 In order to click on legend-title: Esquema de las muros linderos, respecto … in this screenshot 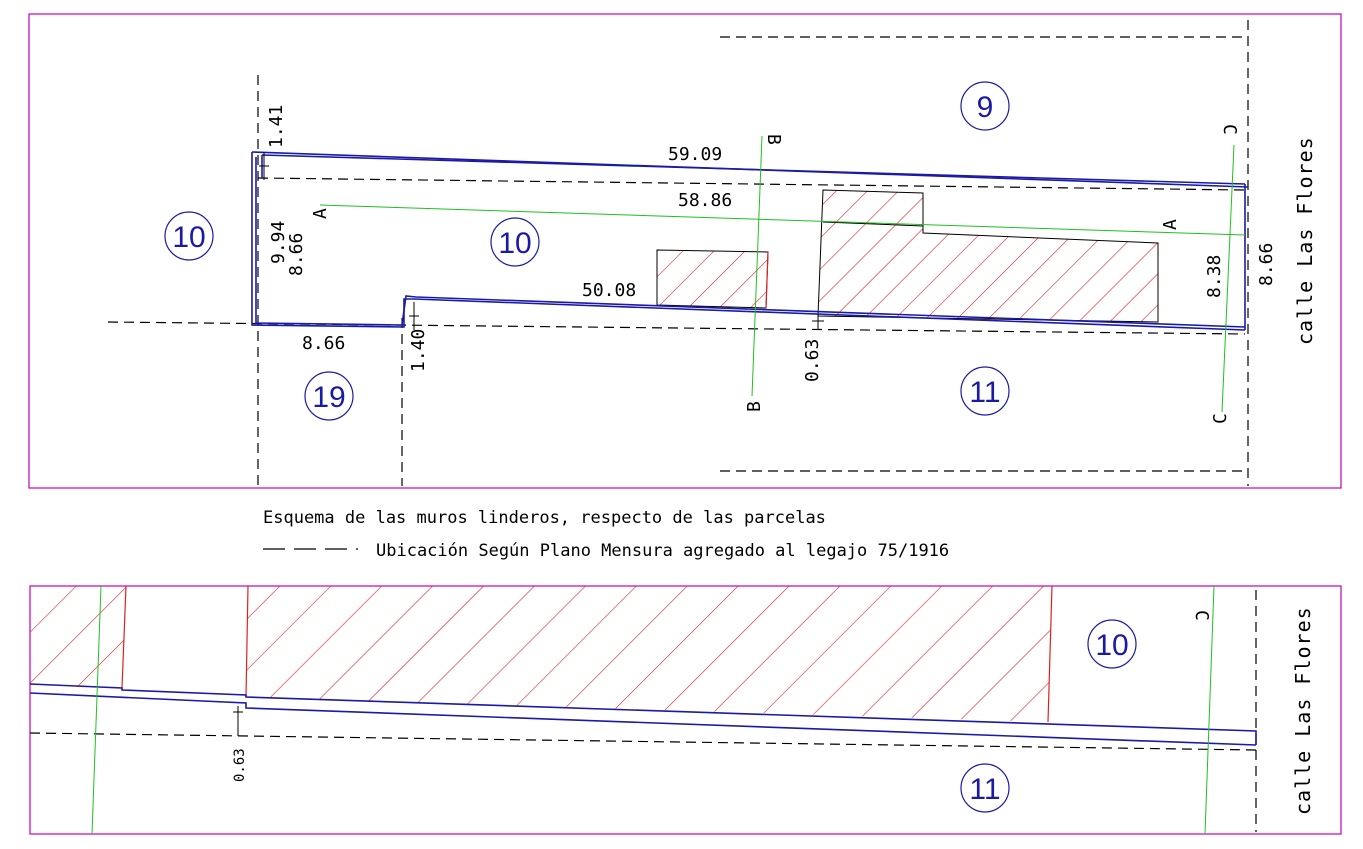, I will do `click(544, 518)`.